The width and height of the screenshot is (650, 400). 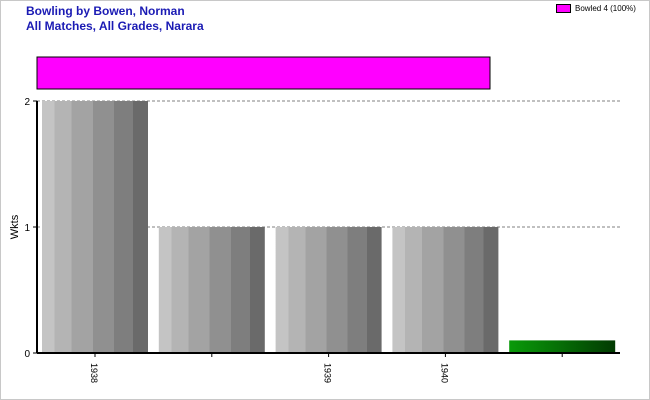 What do you see at coordinates (27, 102) in the screenshot?
I see `y-tick-label: 2` at bounding box center [27, 102].